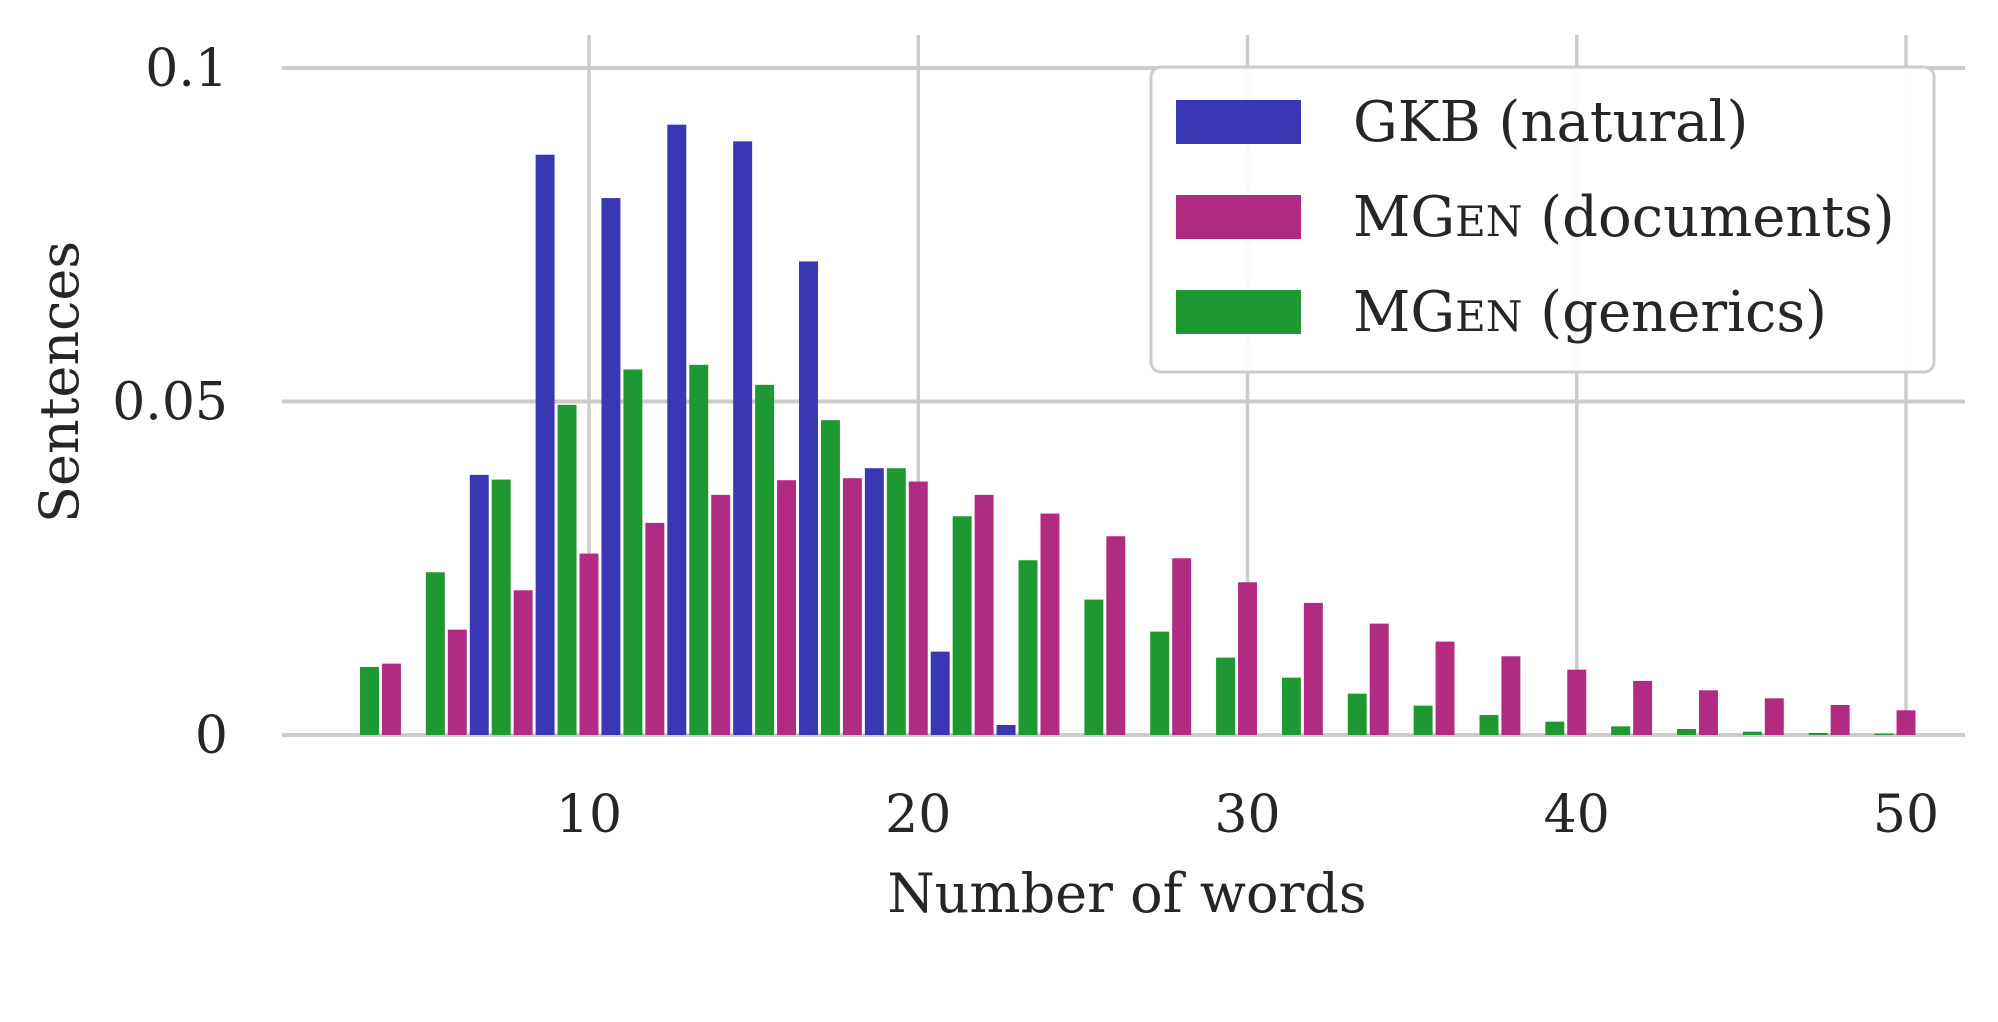  I want to click on legend-label: MGEN (documents), so click(1624, 217).